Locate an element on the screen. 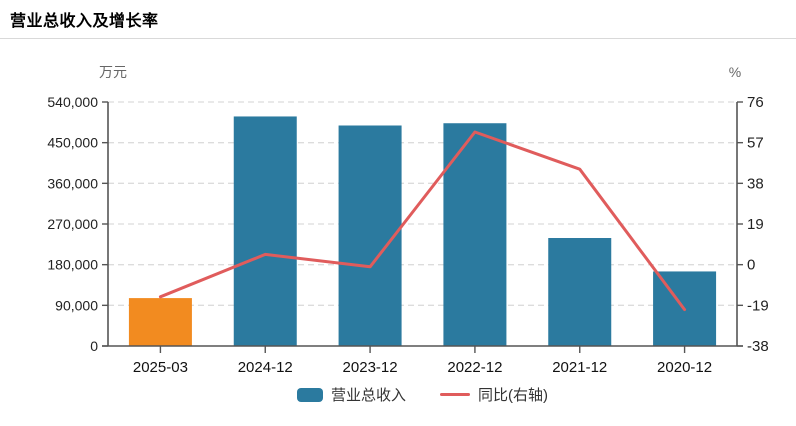  left-axis-unit-label: 万元 is located at coordinates (113, 72).